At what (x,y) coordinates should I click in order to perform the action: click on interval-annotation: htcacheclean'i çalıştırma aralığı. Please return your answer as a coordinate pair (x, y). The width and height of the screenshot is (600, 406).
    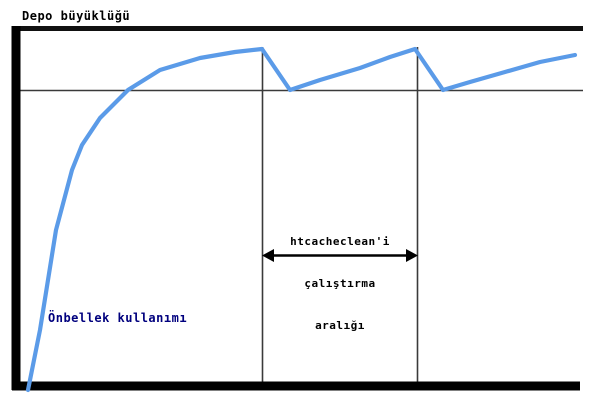
    Looking at the image, I should click on (340, 284).